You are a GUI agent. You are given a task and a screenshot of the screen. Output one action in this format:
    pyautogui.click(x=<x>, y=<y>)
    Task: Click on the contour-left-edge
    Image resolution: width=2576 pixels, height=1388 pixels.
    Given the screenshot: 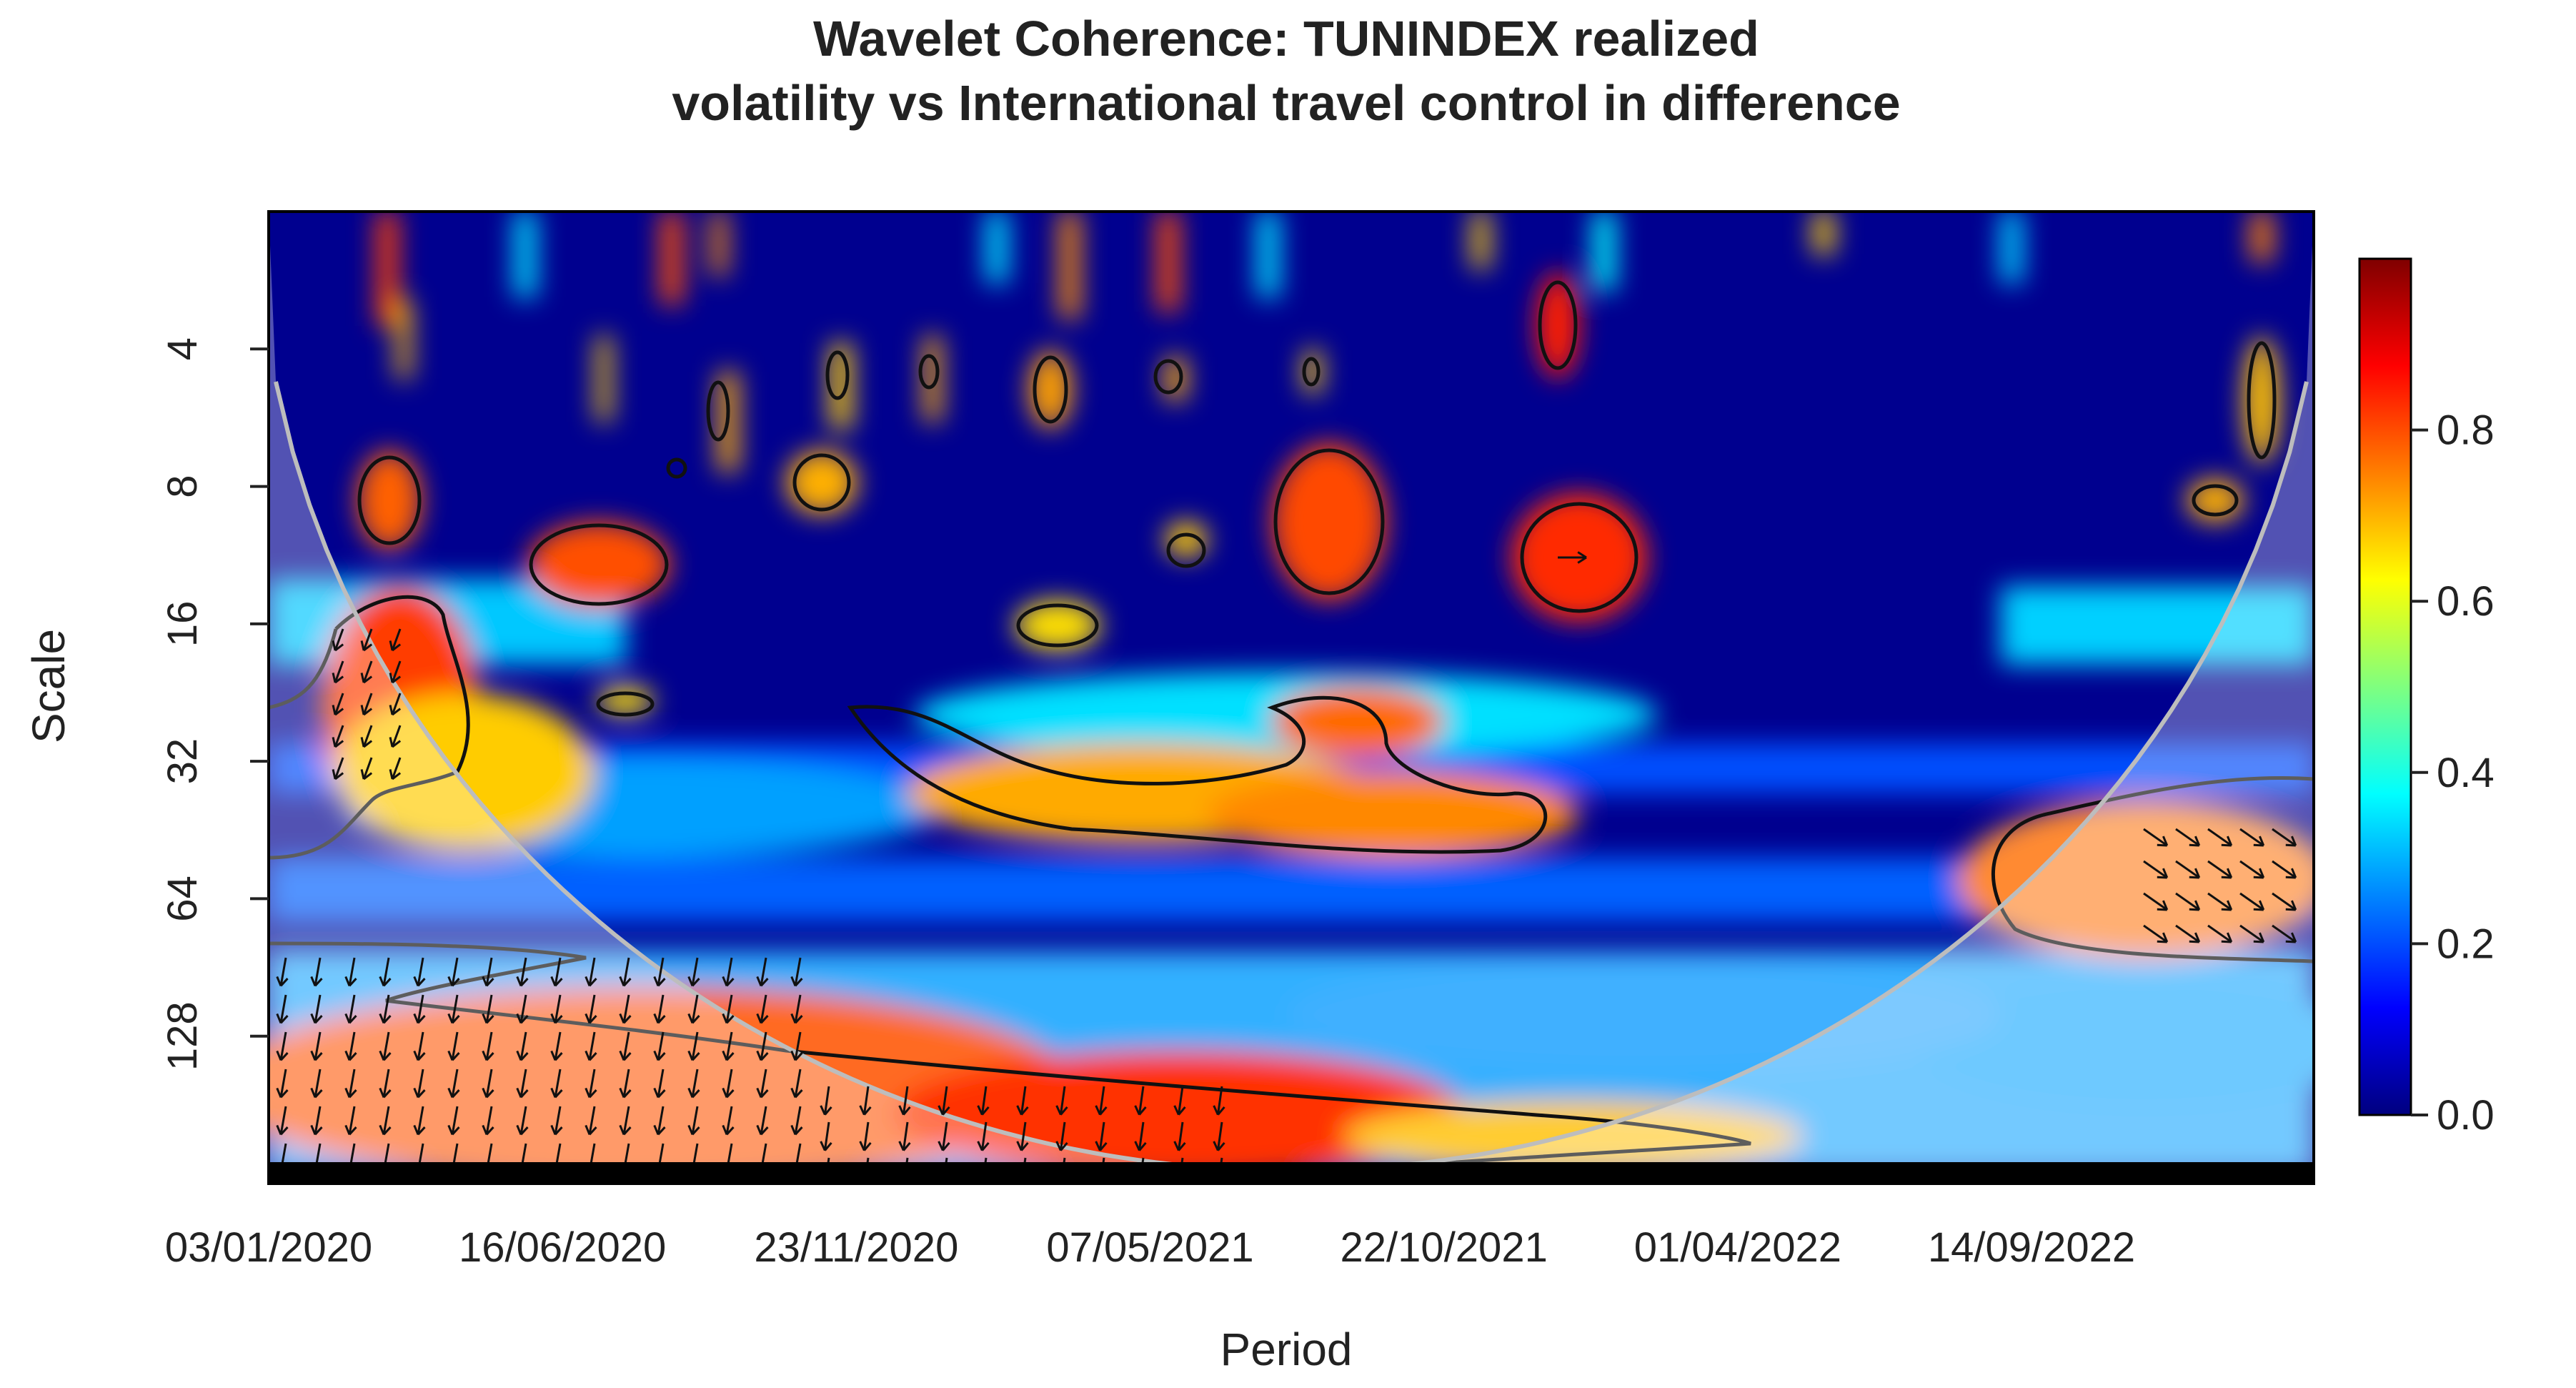 What is the action you would take?
    pyautogui.click(x=303, y=669)
    